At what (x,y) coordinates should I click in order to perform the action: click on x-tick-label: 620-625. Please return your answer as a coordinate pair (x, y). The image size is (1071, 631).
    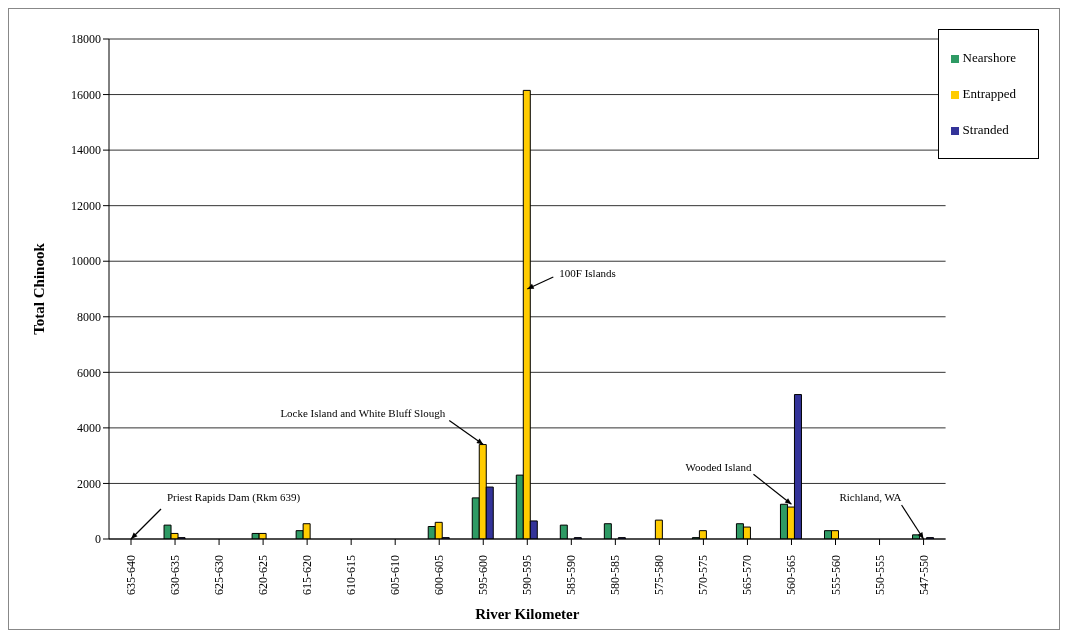
    Looking at the image, I should click on (263, 575).